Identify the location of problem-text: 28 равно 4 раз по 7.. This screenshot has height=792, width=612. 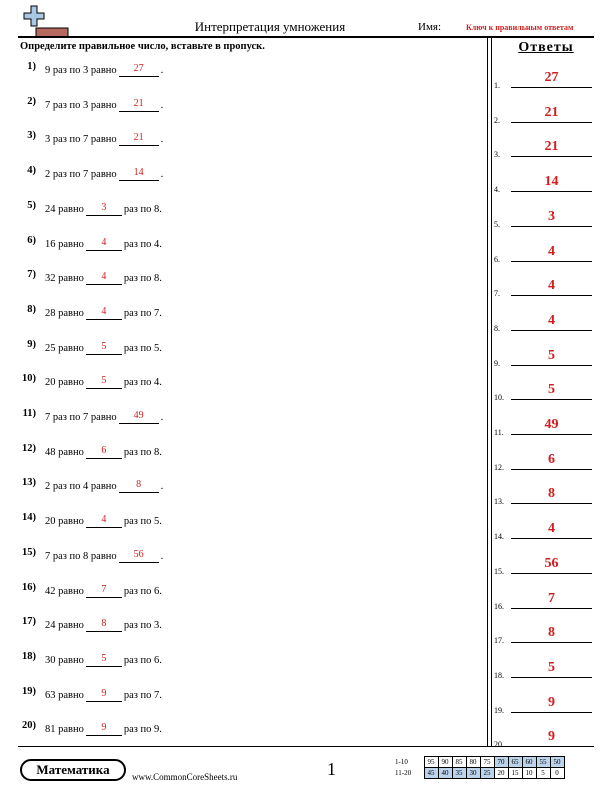
(103, 312).